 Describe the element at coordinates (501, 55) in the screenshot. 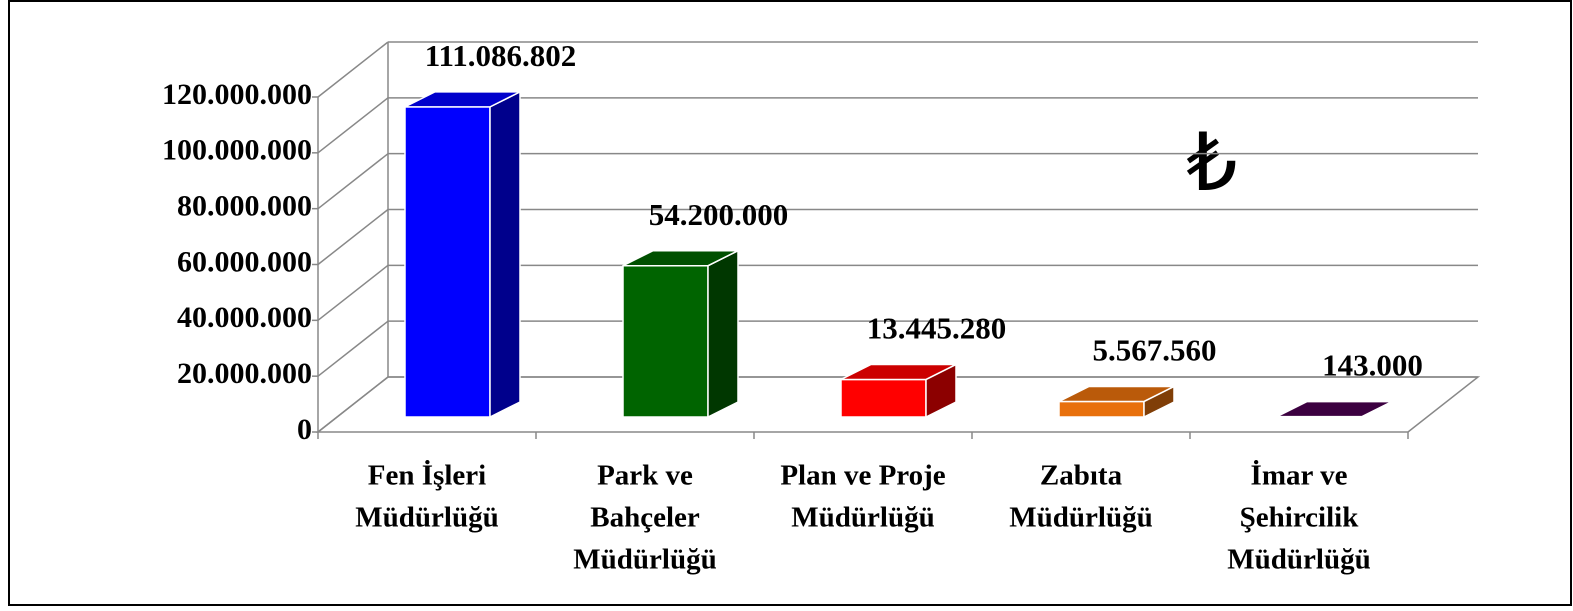

I see `value-label: 111.086.802` at that location.